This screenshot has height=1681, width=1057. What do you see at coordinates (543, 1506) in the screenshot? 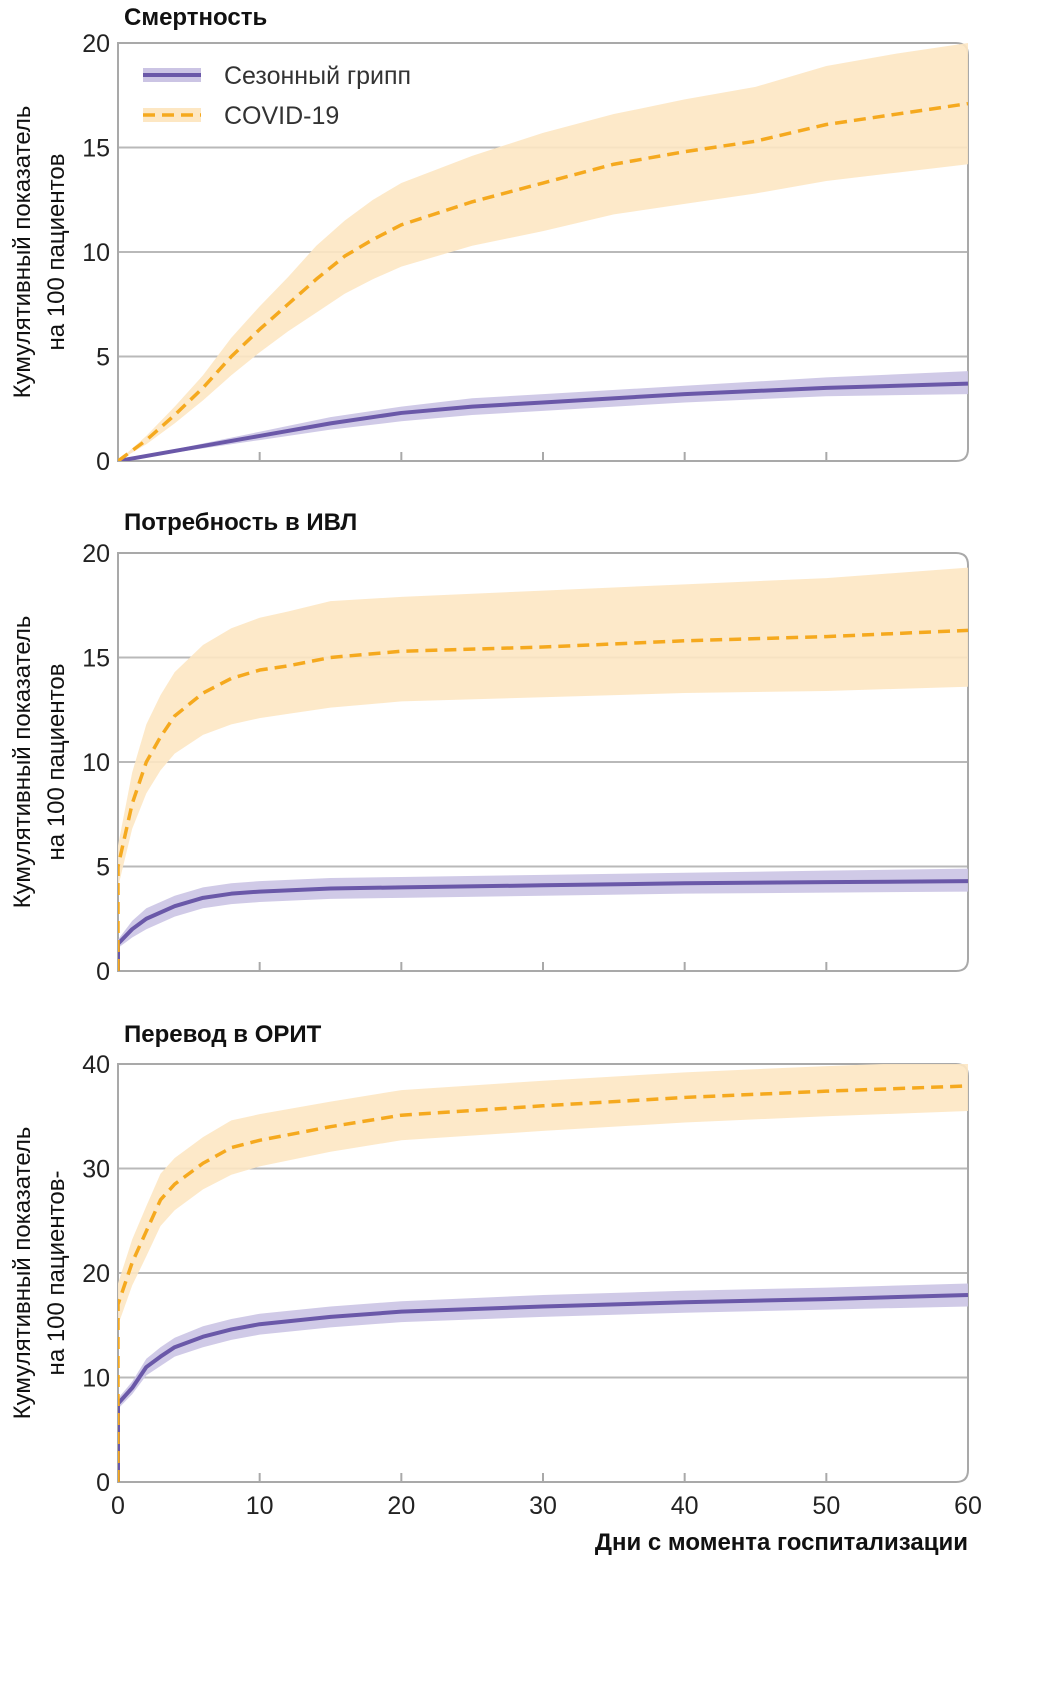
I see `x-tick-label: 30` at bounding box center [543, 1506].